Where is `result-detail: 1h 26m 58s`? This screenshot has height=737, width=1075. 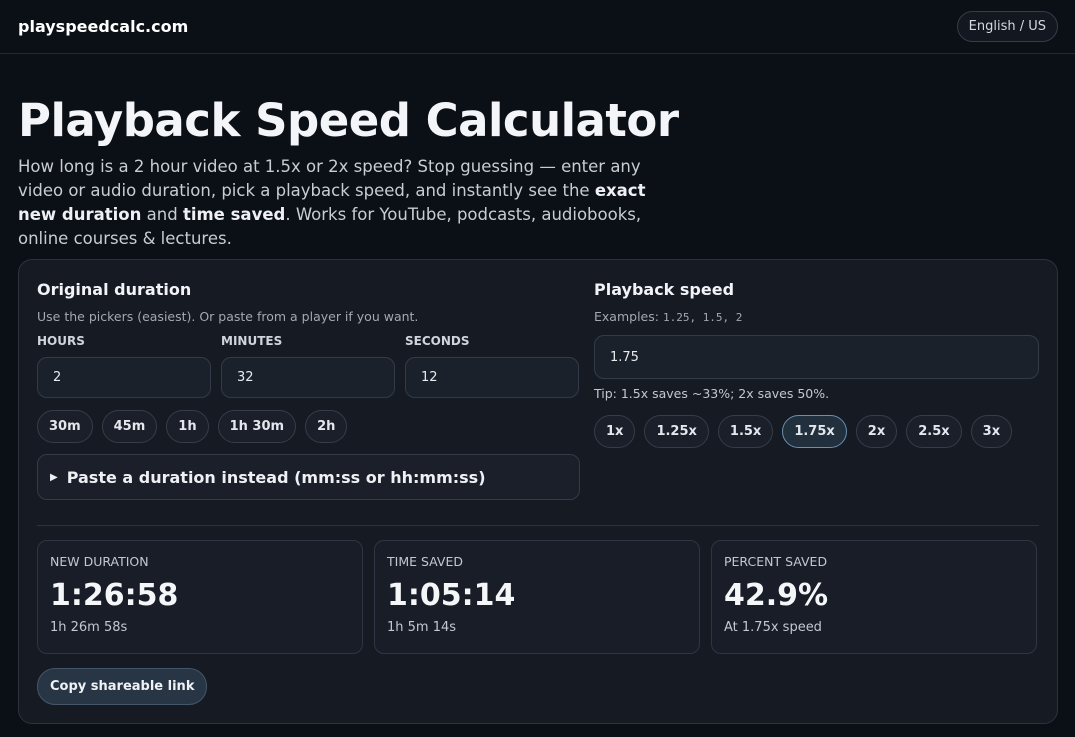
result-detail: 1h 26m 58s is located at coordinates (89, 627).